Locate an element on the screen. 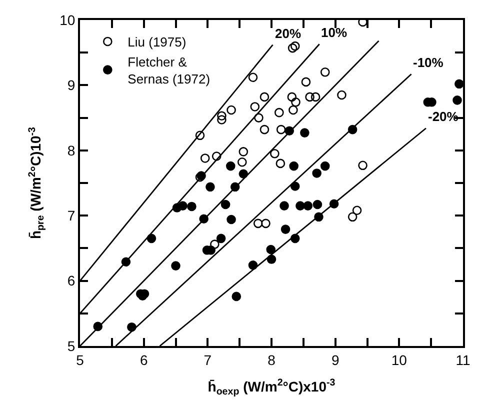 The image size is (482, 408). y-tick-label: 5 is located at coordinates (71, 346).